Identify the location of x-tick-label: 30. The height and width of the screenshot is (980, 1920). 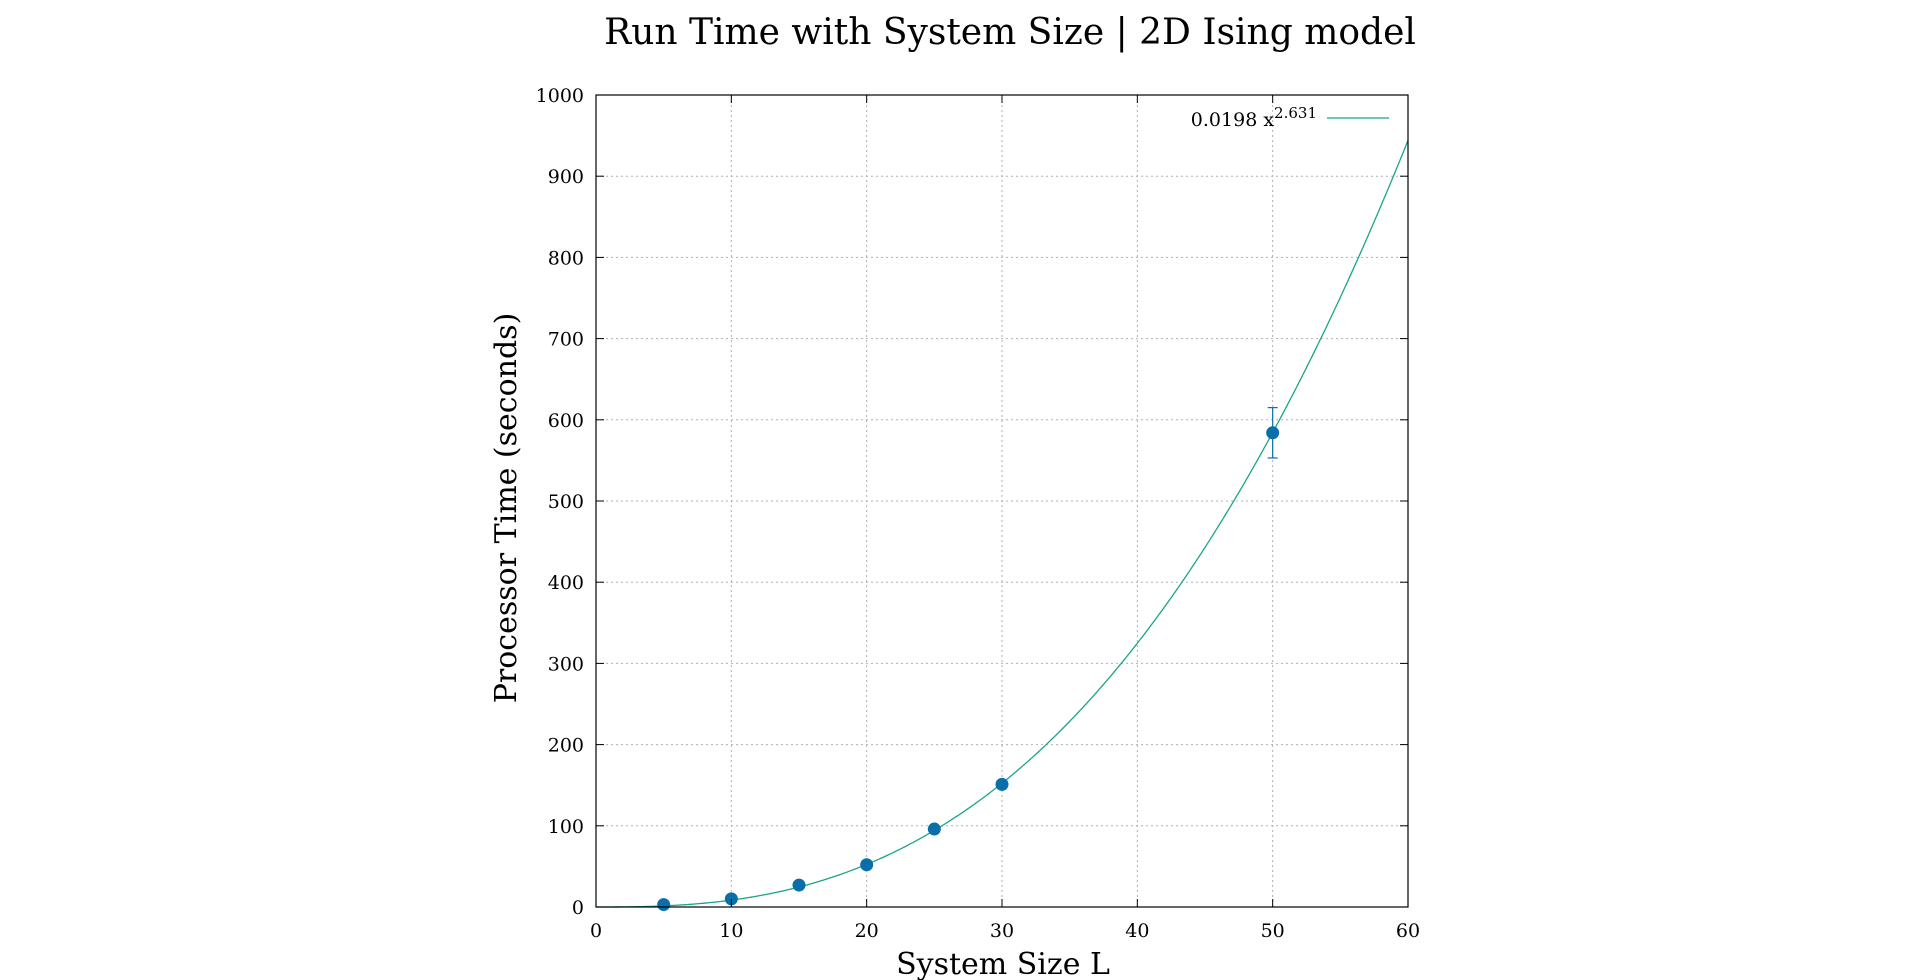
(1002, 931).